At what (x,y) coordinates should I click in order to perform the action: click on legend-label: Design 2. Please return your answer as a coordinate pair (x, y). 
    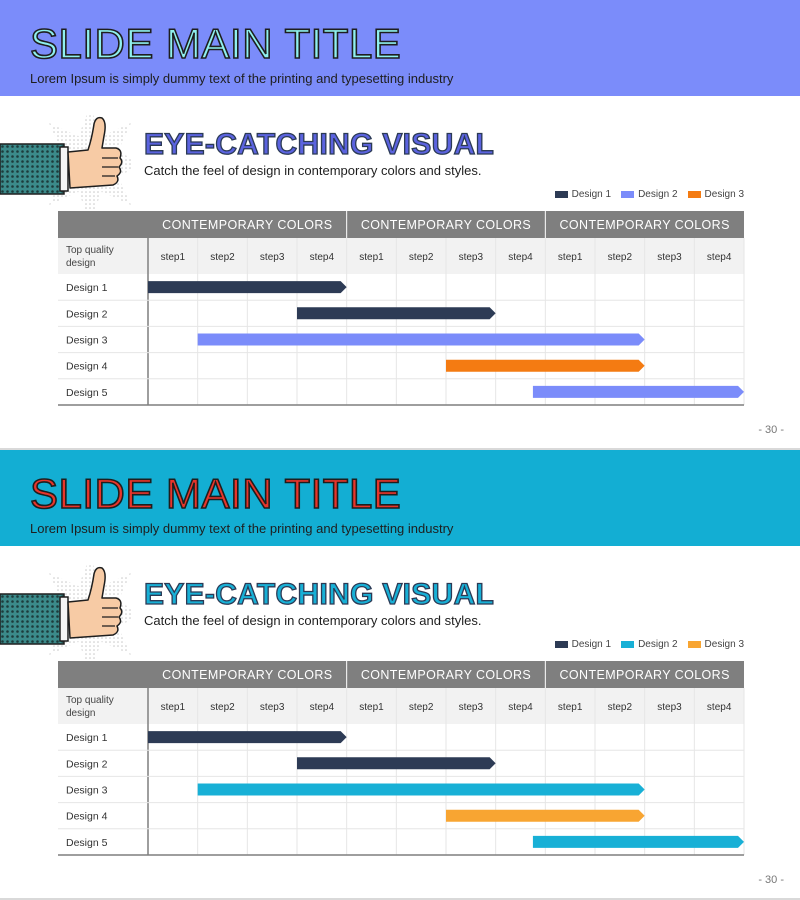
    Looking at the image, I should click on (658, 194).